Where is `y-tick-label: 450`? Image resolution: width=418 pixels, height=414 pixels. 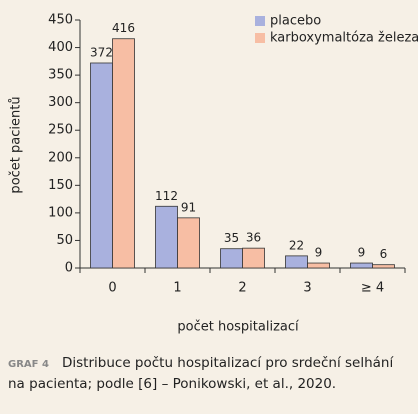
y-tick-label: 450 is located at coordinates (60, 20).